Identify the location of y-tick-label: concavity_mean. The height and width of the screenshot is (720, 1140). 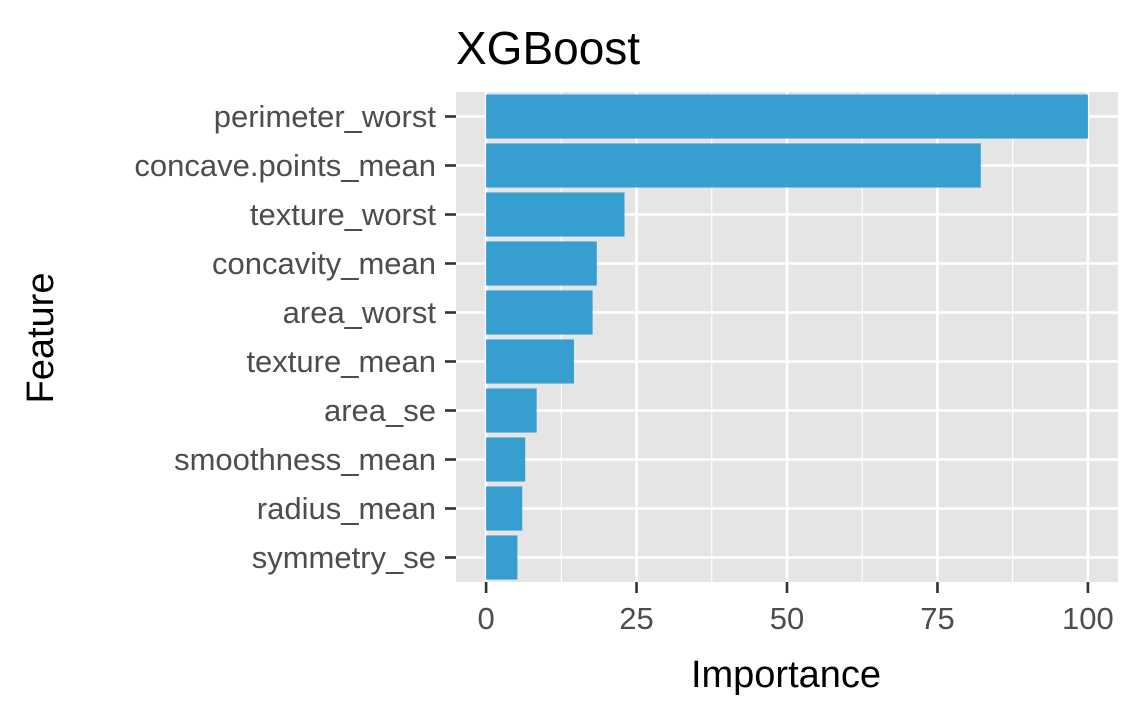
(324, 263).